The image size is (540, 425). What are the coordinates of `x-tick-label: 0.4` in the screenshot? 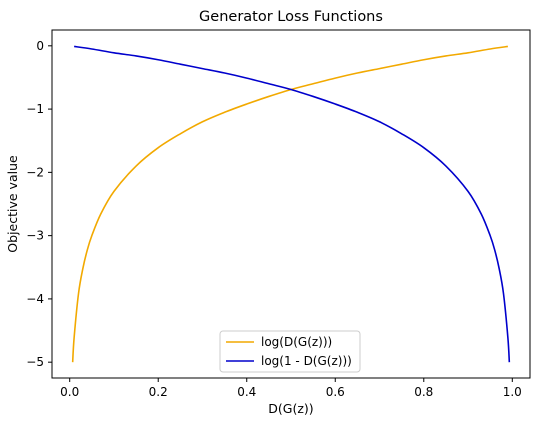 It's located at (246, 392).